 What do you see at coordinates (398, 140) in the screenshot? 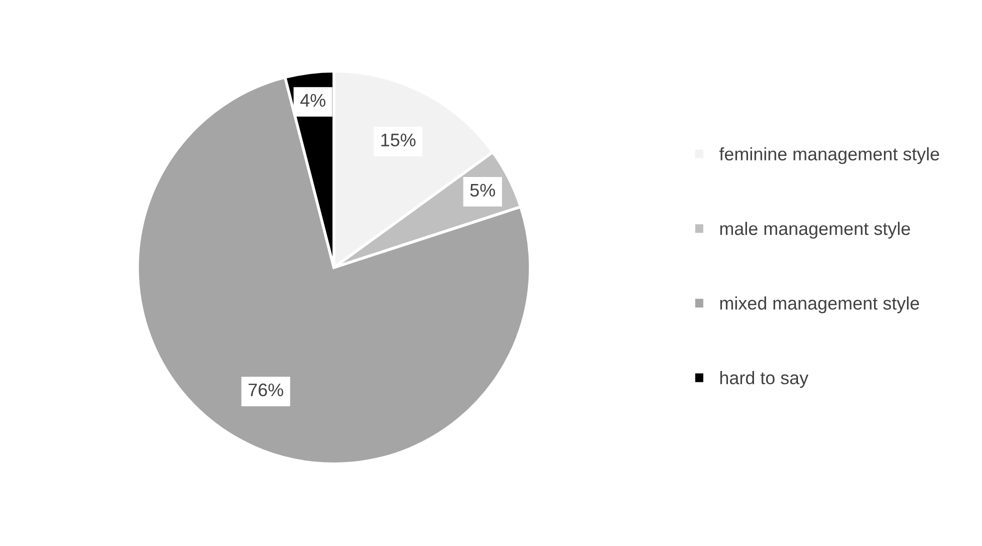
I see `data-label: 15%` at bounding box center [398, 140].